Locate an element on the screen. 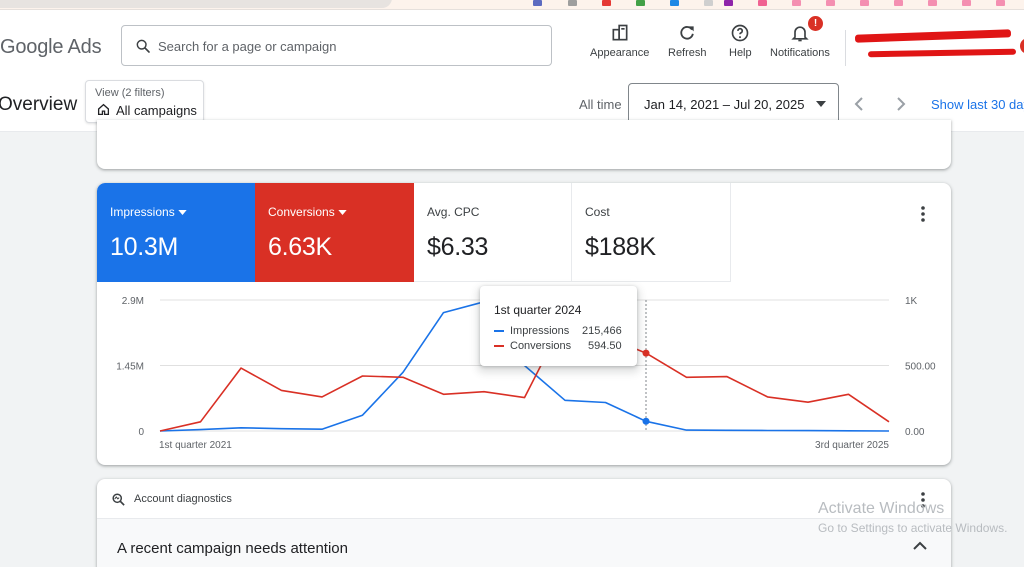 The height and width of the screenshot is (567, 1024). toolbar-divider is located at coordinates (845, 48).